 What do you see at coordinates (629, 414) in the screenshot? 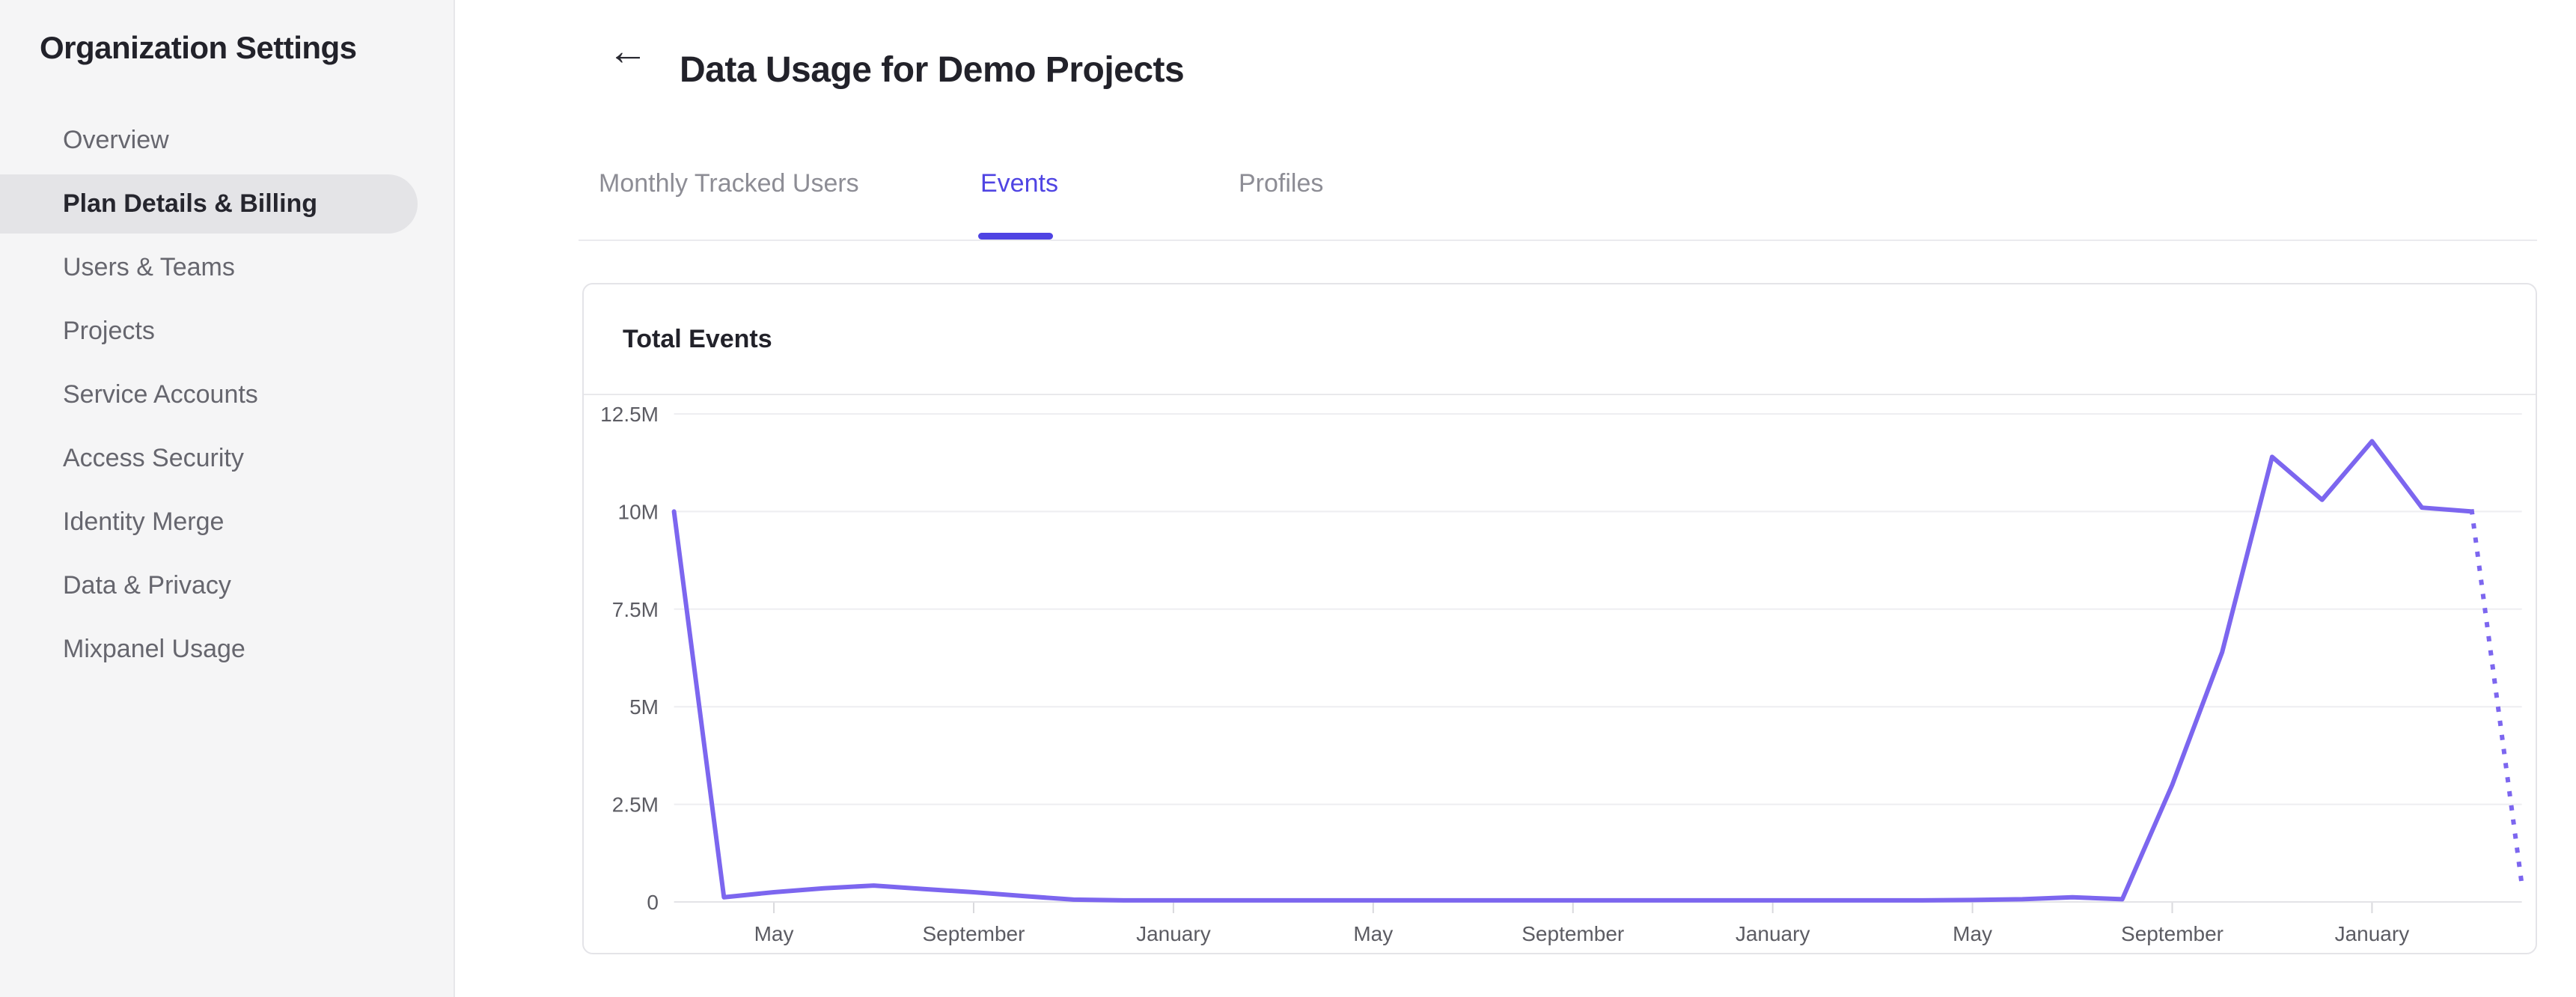
I see `y-axis-label: 12.5M` at bounding box center [629, 414].